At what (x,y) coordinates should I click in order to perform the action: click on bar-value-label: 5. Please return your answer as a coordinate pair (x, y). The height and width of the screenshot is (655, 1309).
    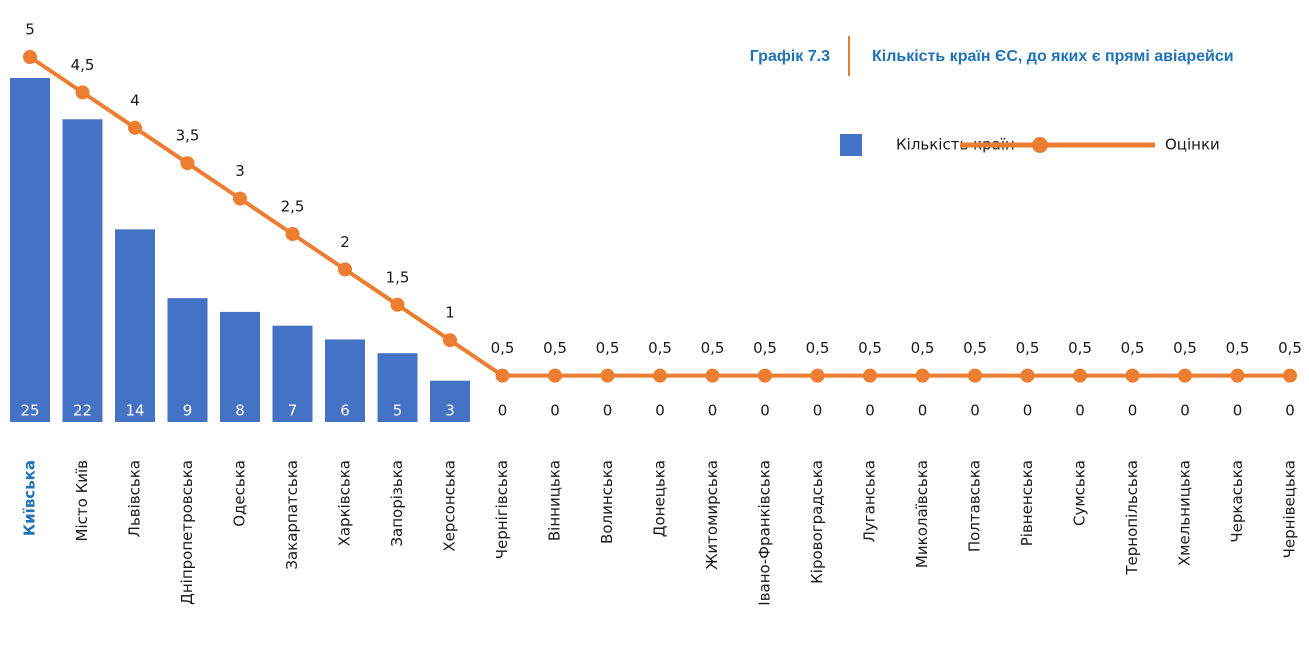
    Looking at the image, I should click on (398, 411).